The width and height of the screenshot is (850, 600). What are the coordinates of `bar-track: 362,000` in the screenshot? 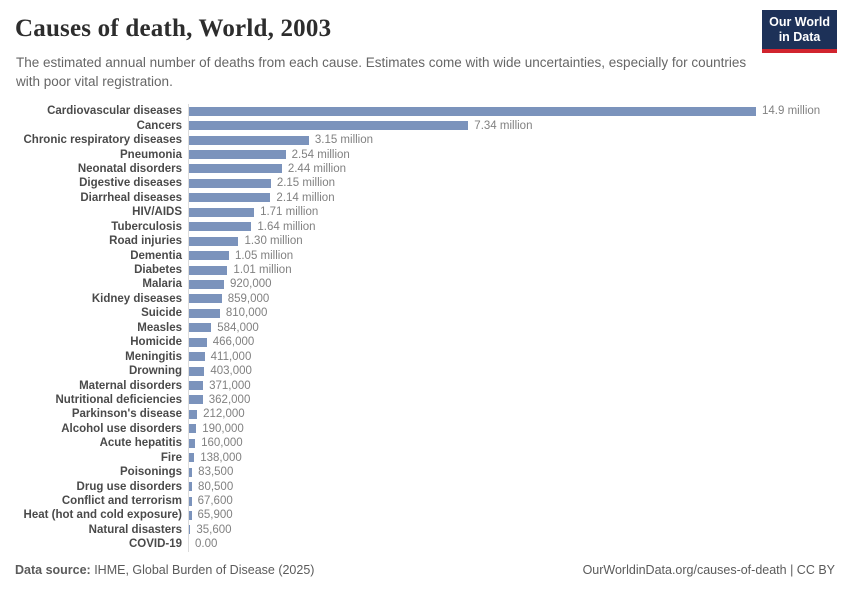 It's located at (519, 400).